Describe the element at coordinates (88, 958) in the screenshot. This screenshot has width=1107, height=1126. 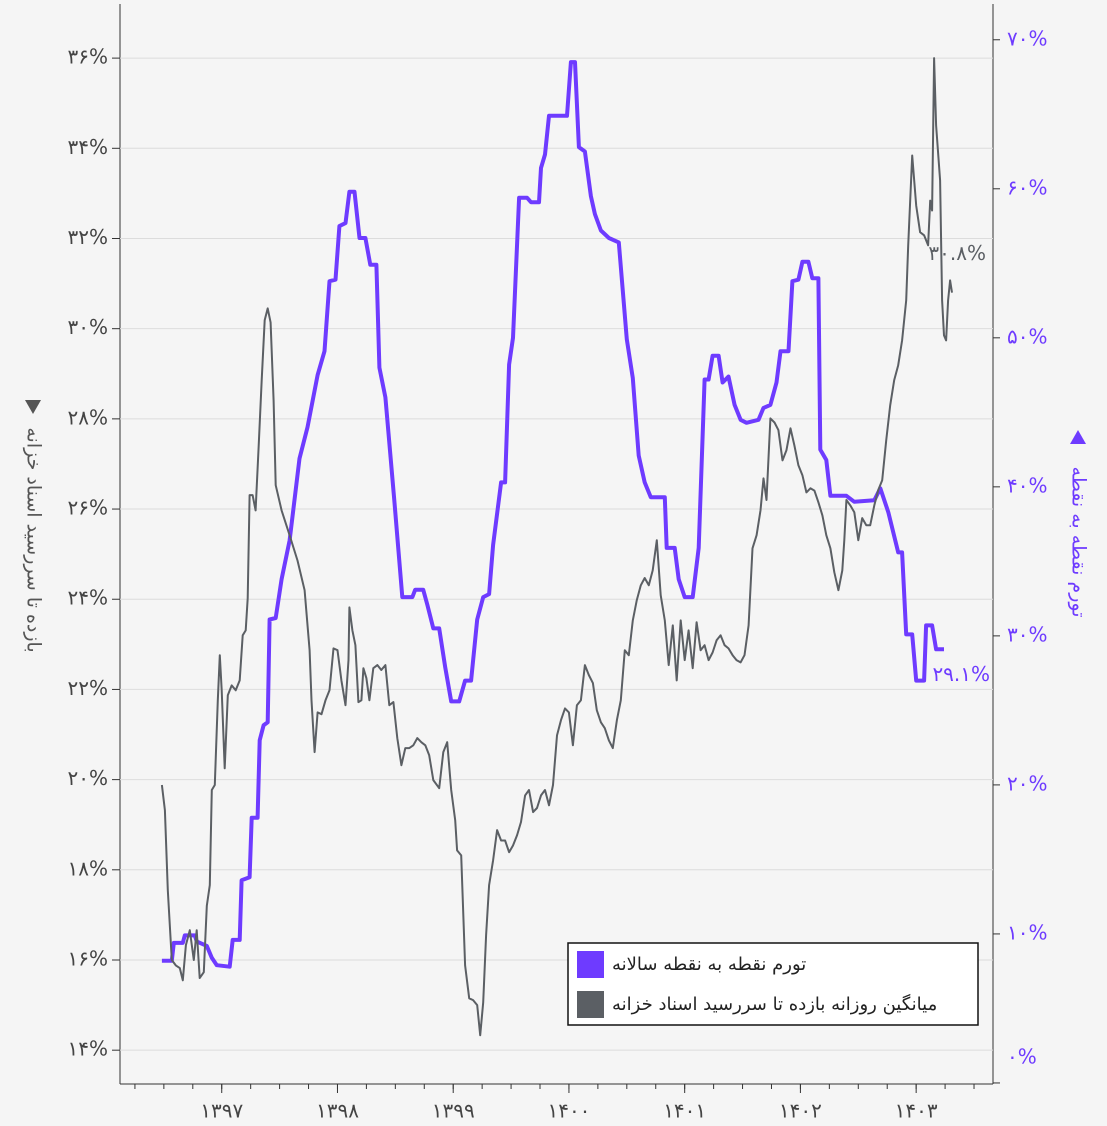
I see `y-tick-label: ۱۶%` at that location.